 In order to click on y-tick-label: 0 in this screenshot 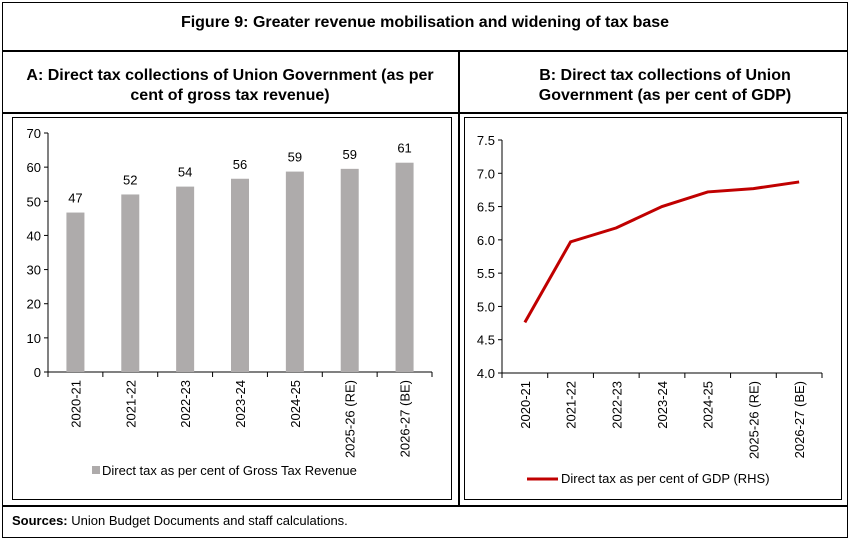, I will do `click(37, 372)`.